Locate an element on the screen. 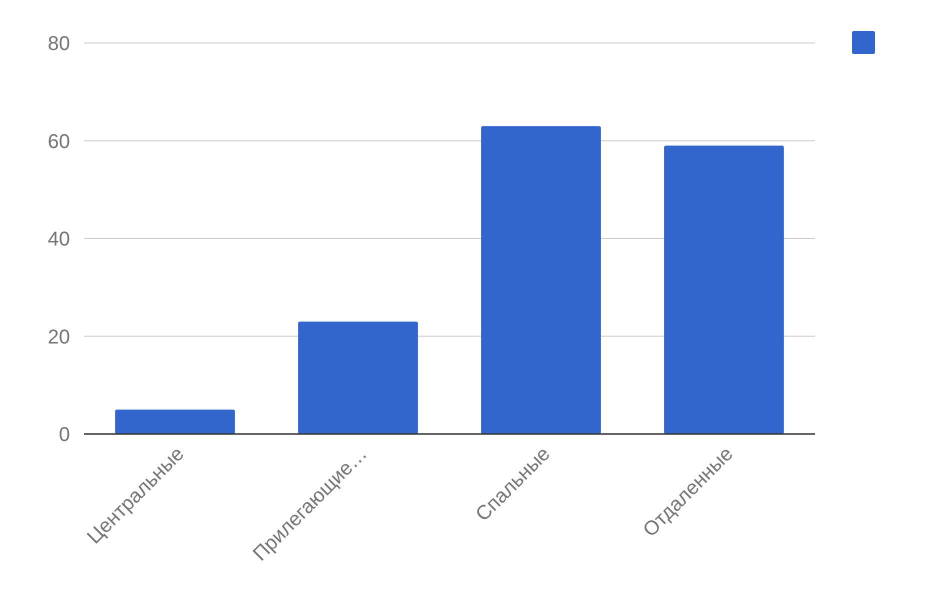 The width and height of the screenshot is (932, 616). y-tick-label: 80 is located at coordinates (59, 44).